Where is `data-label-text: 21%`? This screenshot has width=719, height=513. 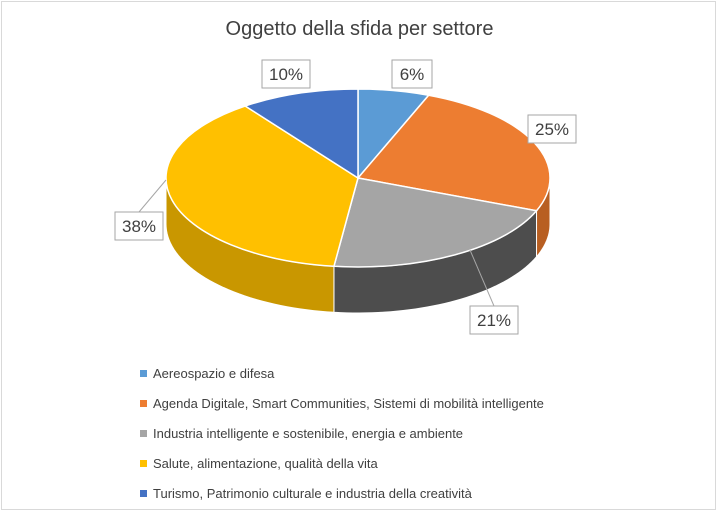
data-label-text: 21% is located at coordinates (494, 320).